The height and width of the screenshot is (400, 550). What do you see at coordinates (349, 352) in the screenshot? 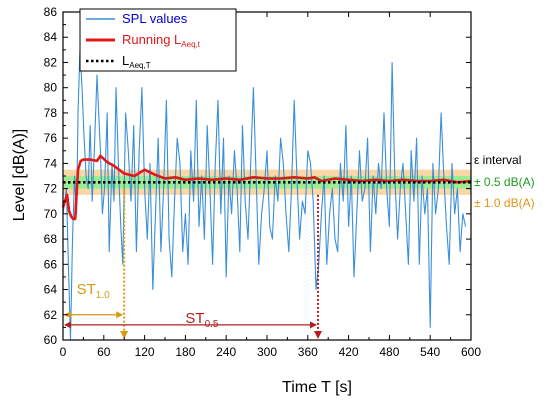
I see `x-tick-label: 420` at bounding box center [349, 352].